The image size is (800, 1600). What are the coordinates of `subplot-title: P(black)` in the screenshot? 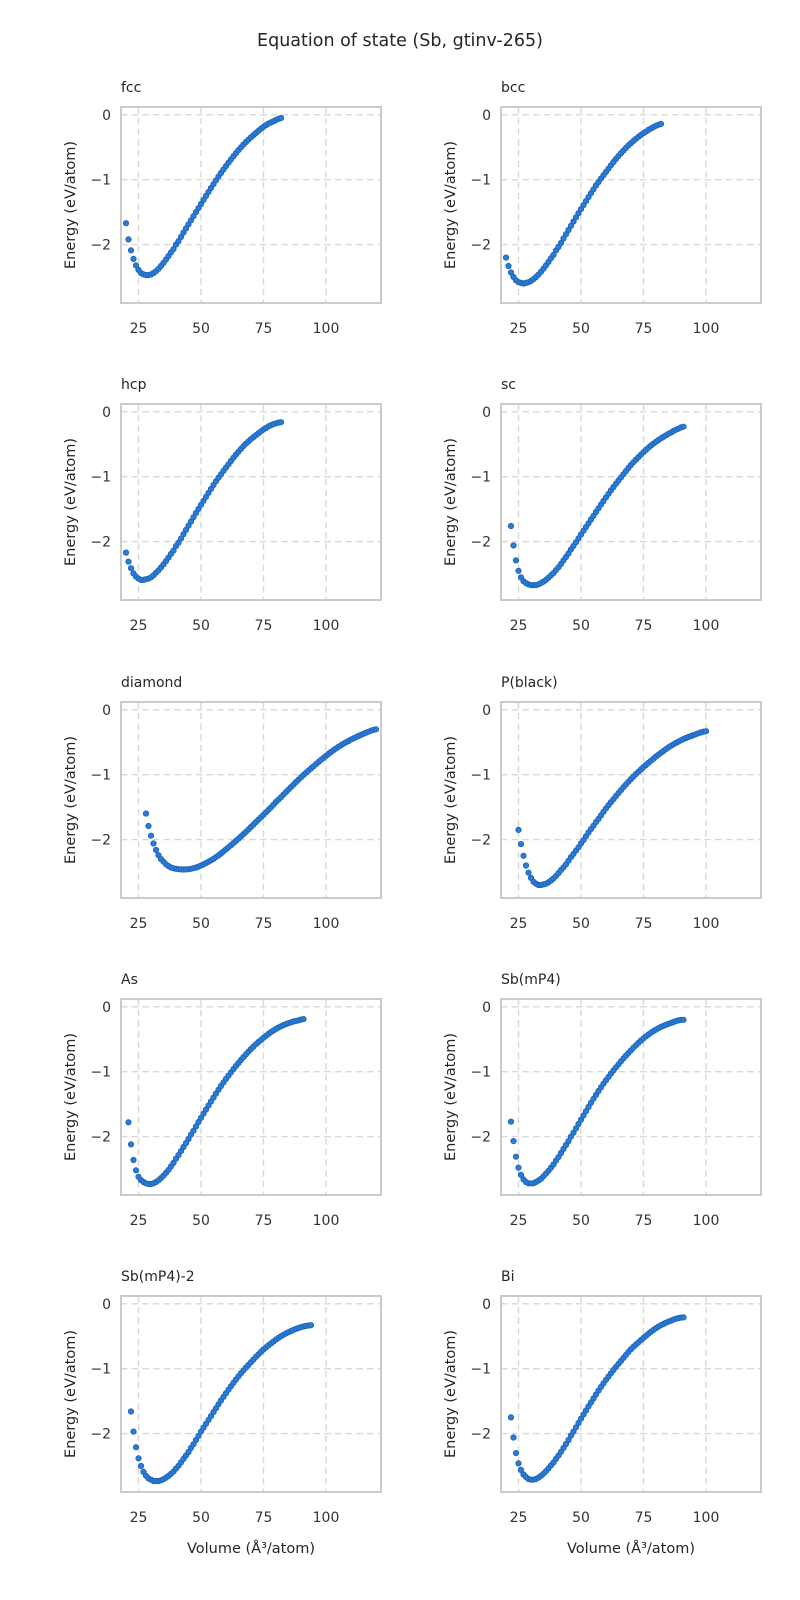 It's located at (529, 683).